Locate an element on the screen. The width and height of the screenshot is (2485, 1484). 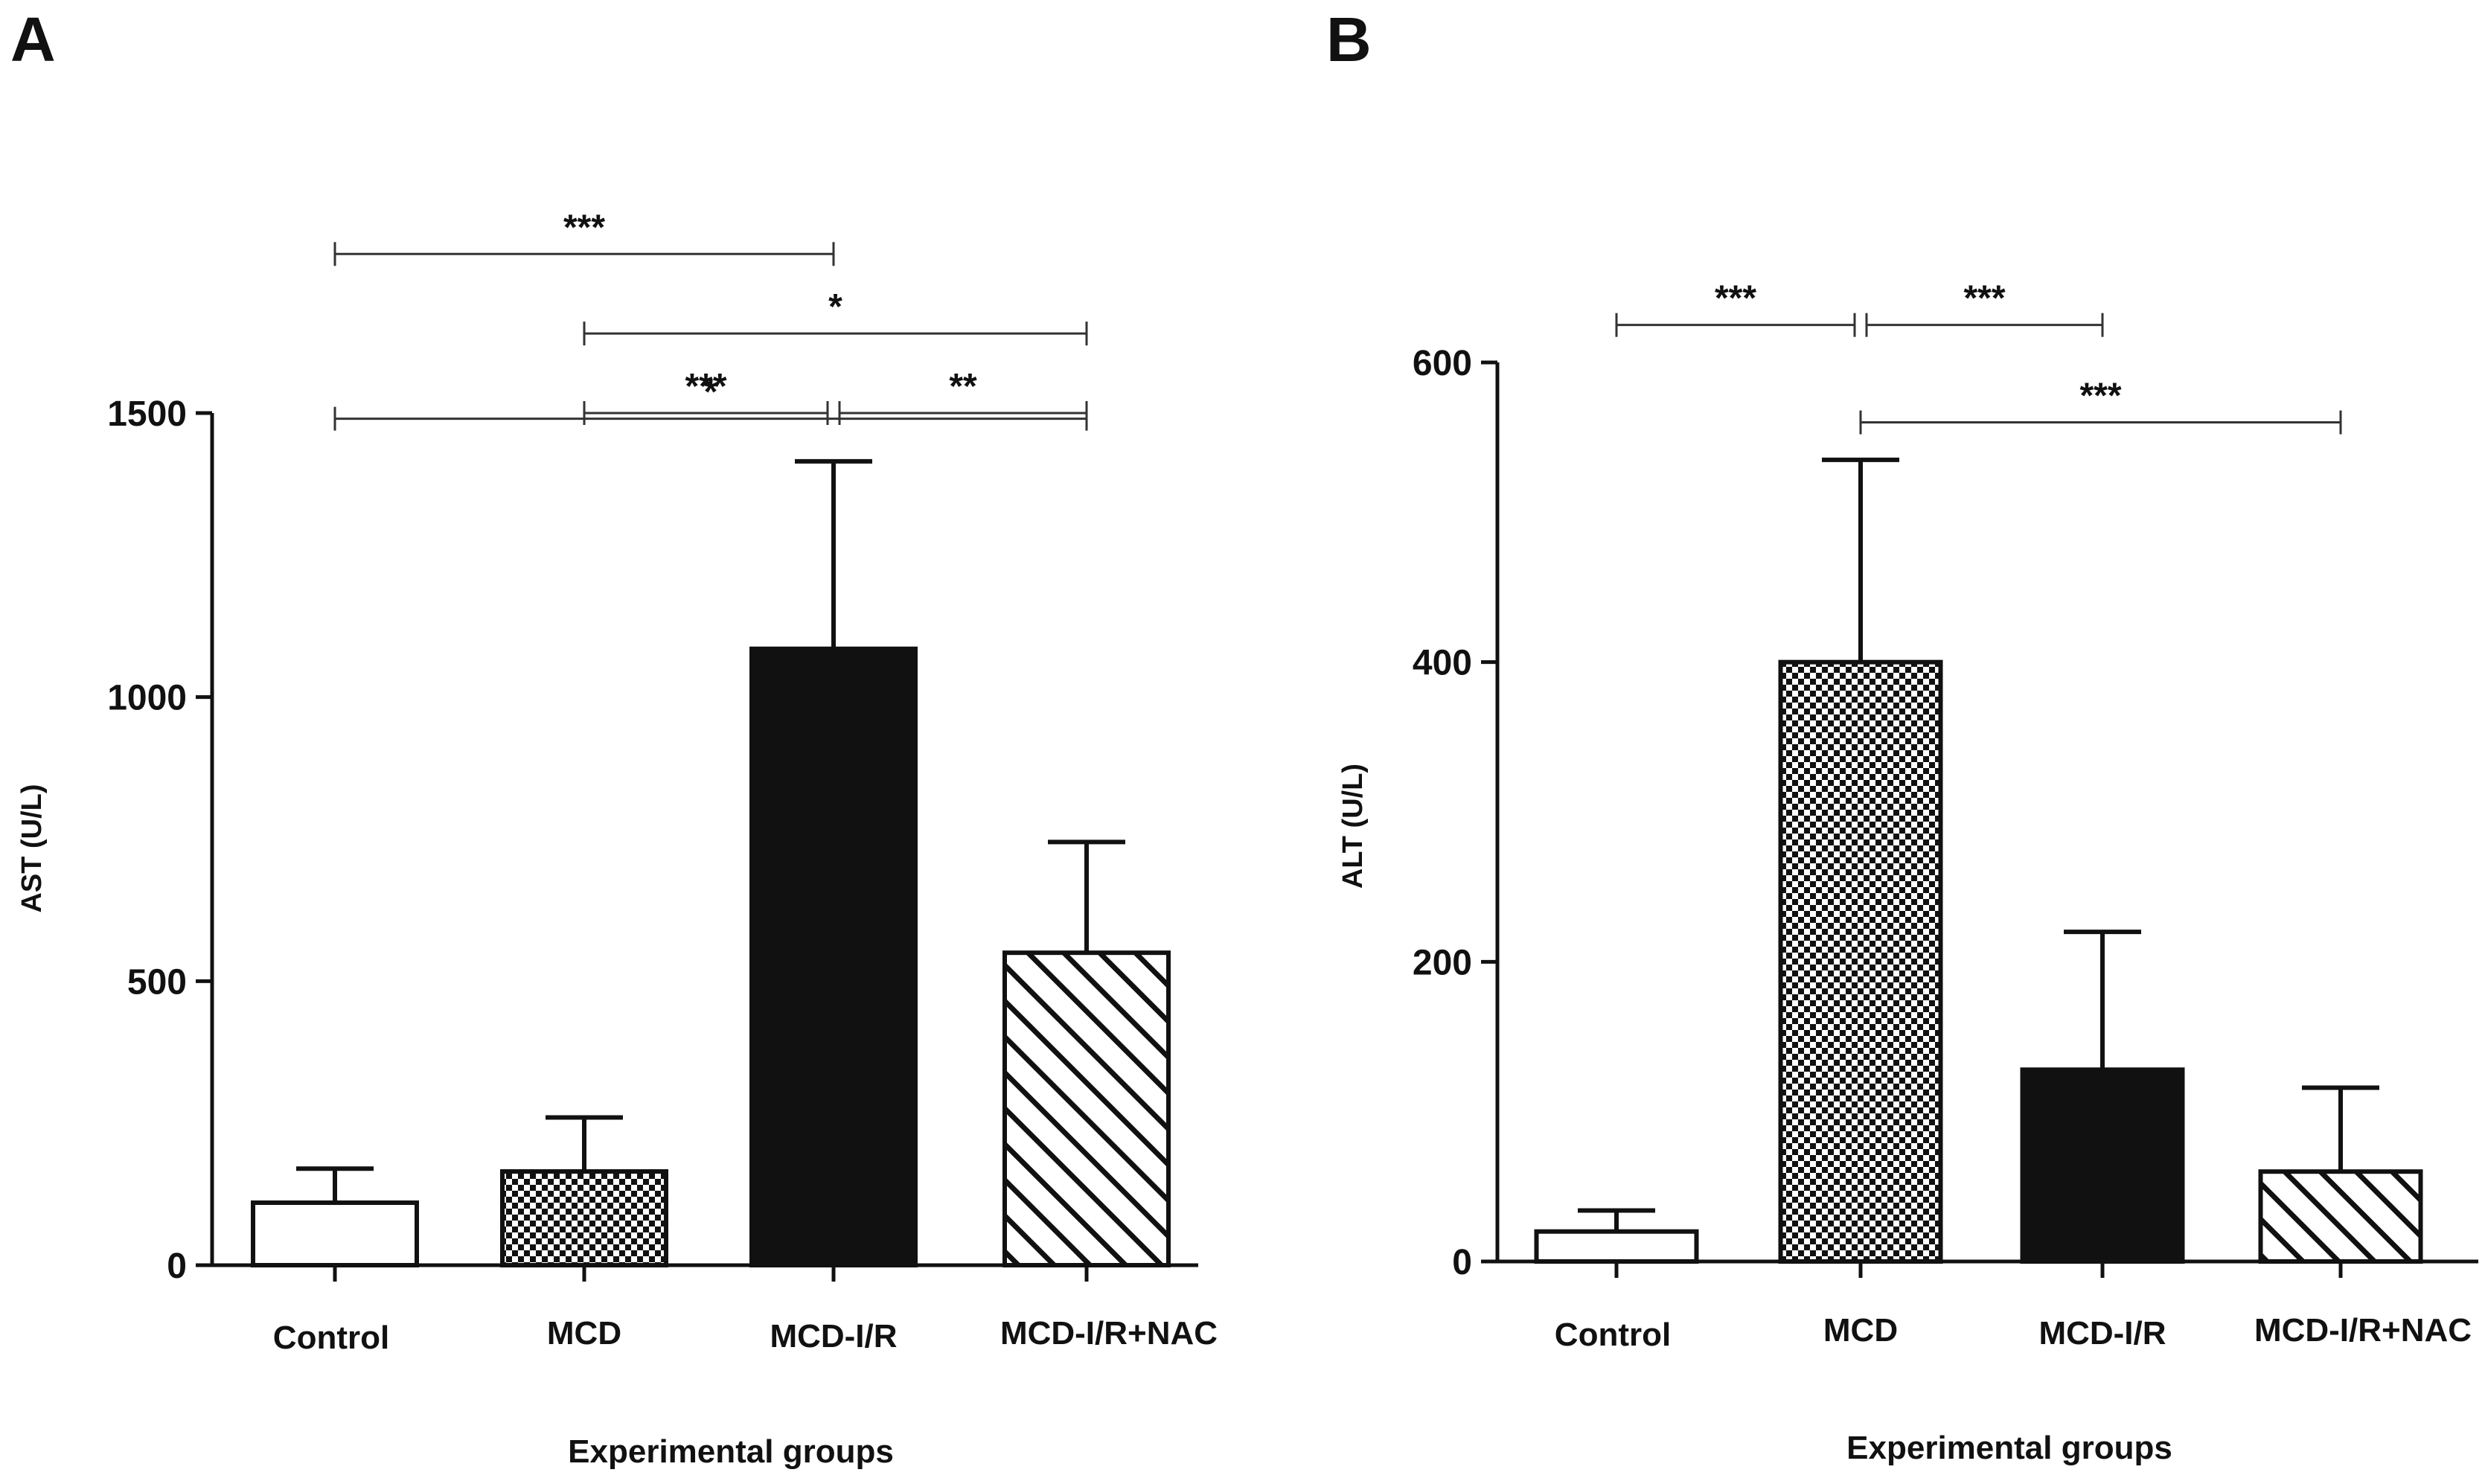
y-axis-label: ALT (U/L) is located at coordinates (1353, 826).